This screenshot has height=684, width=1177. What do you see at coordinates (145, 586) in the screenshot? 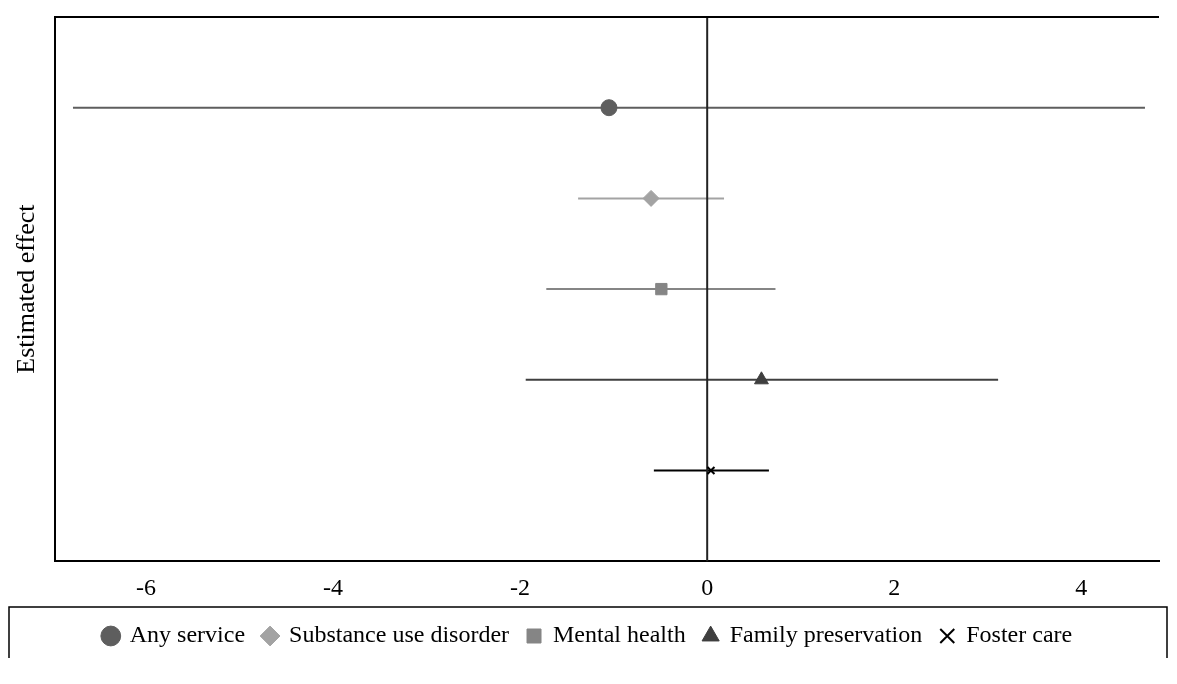
I see `x-tick-label: -6` at bounding box center [145, 586].